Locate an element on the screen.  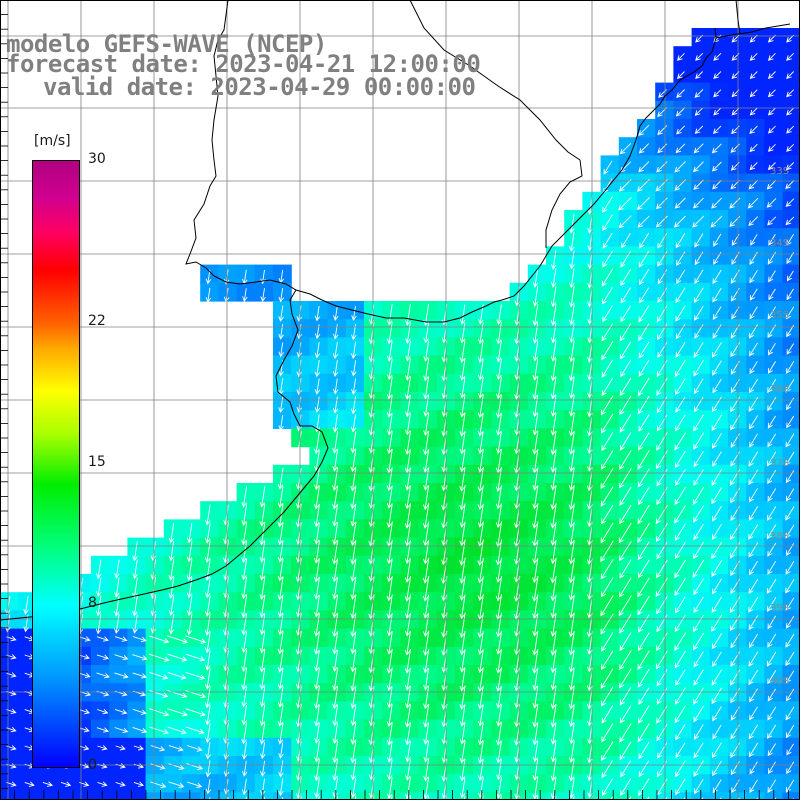
forecast-date: forecast date: 2023-04-21 12:00:00 is located at coordinates (243, 64).